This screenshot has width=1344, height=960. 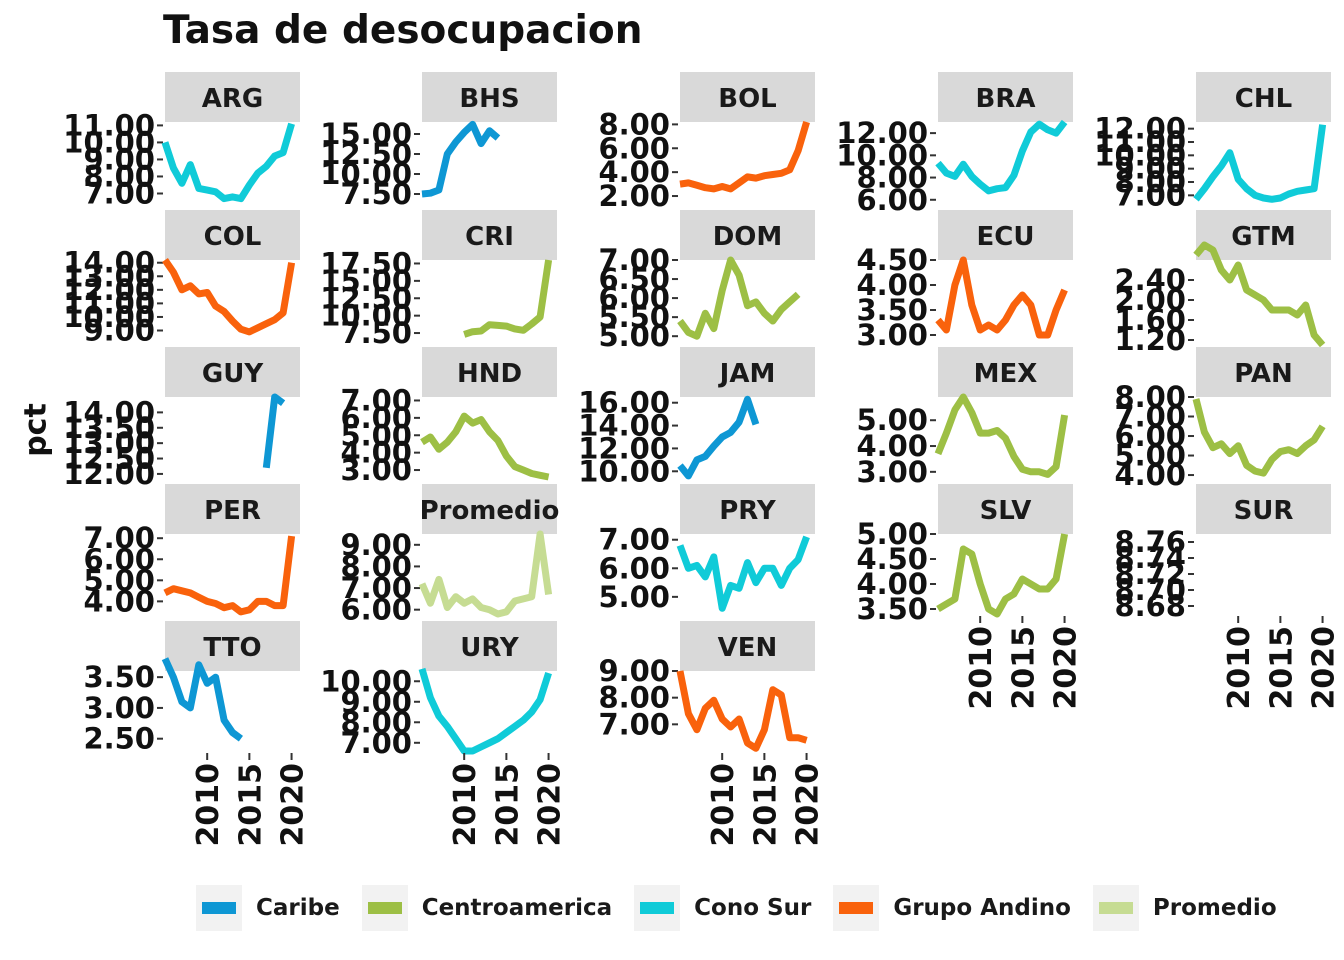 What do you see at coordinates (1263, 97) in the screenshot?
I see `facet-strip-chl` at bounding box center [1263, 97].